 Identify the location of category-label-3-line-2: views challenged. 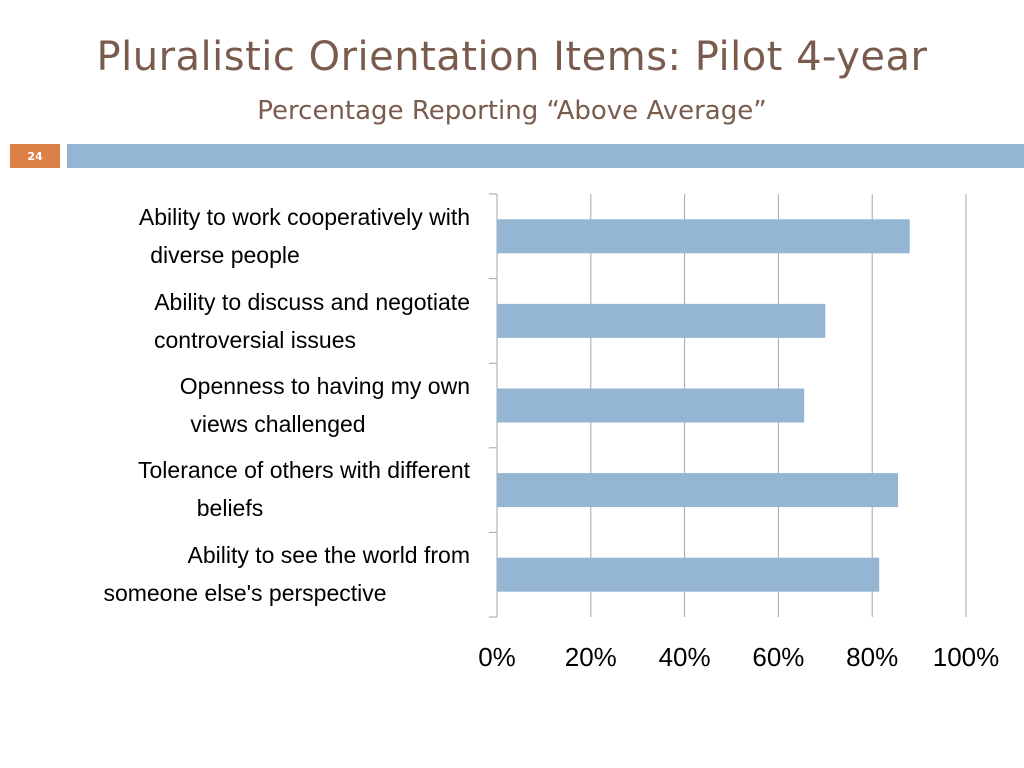
(278, 424).